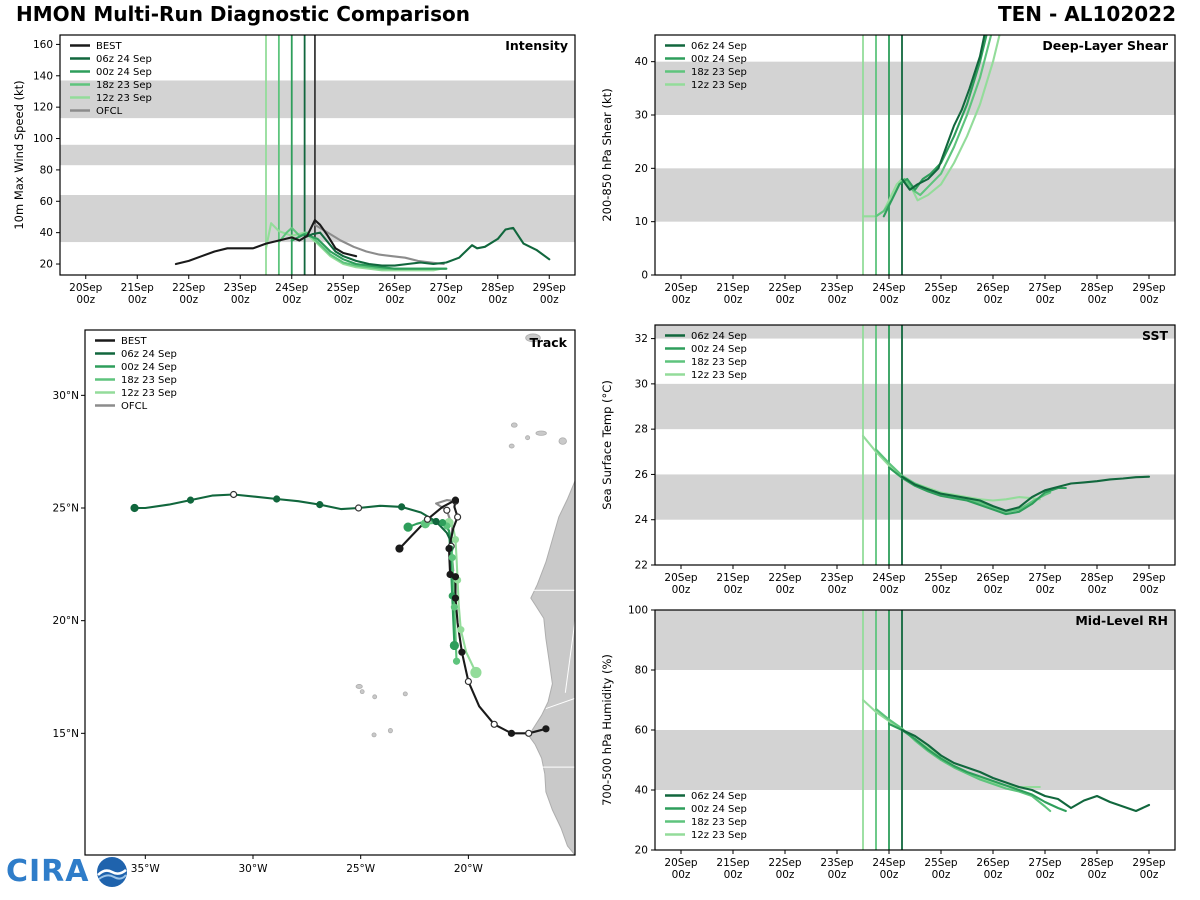 The image size is (1200, 900). Describe the element at coordinates (43, 108) in the screenshot. I see `y-tick-label: 120` at that location.